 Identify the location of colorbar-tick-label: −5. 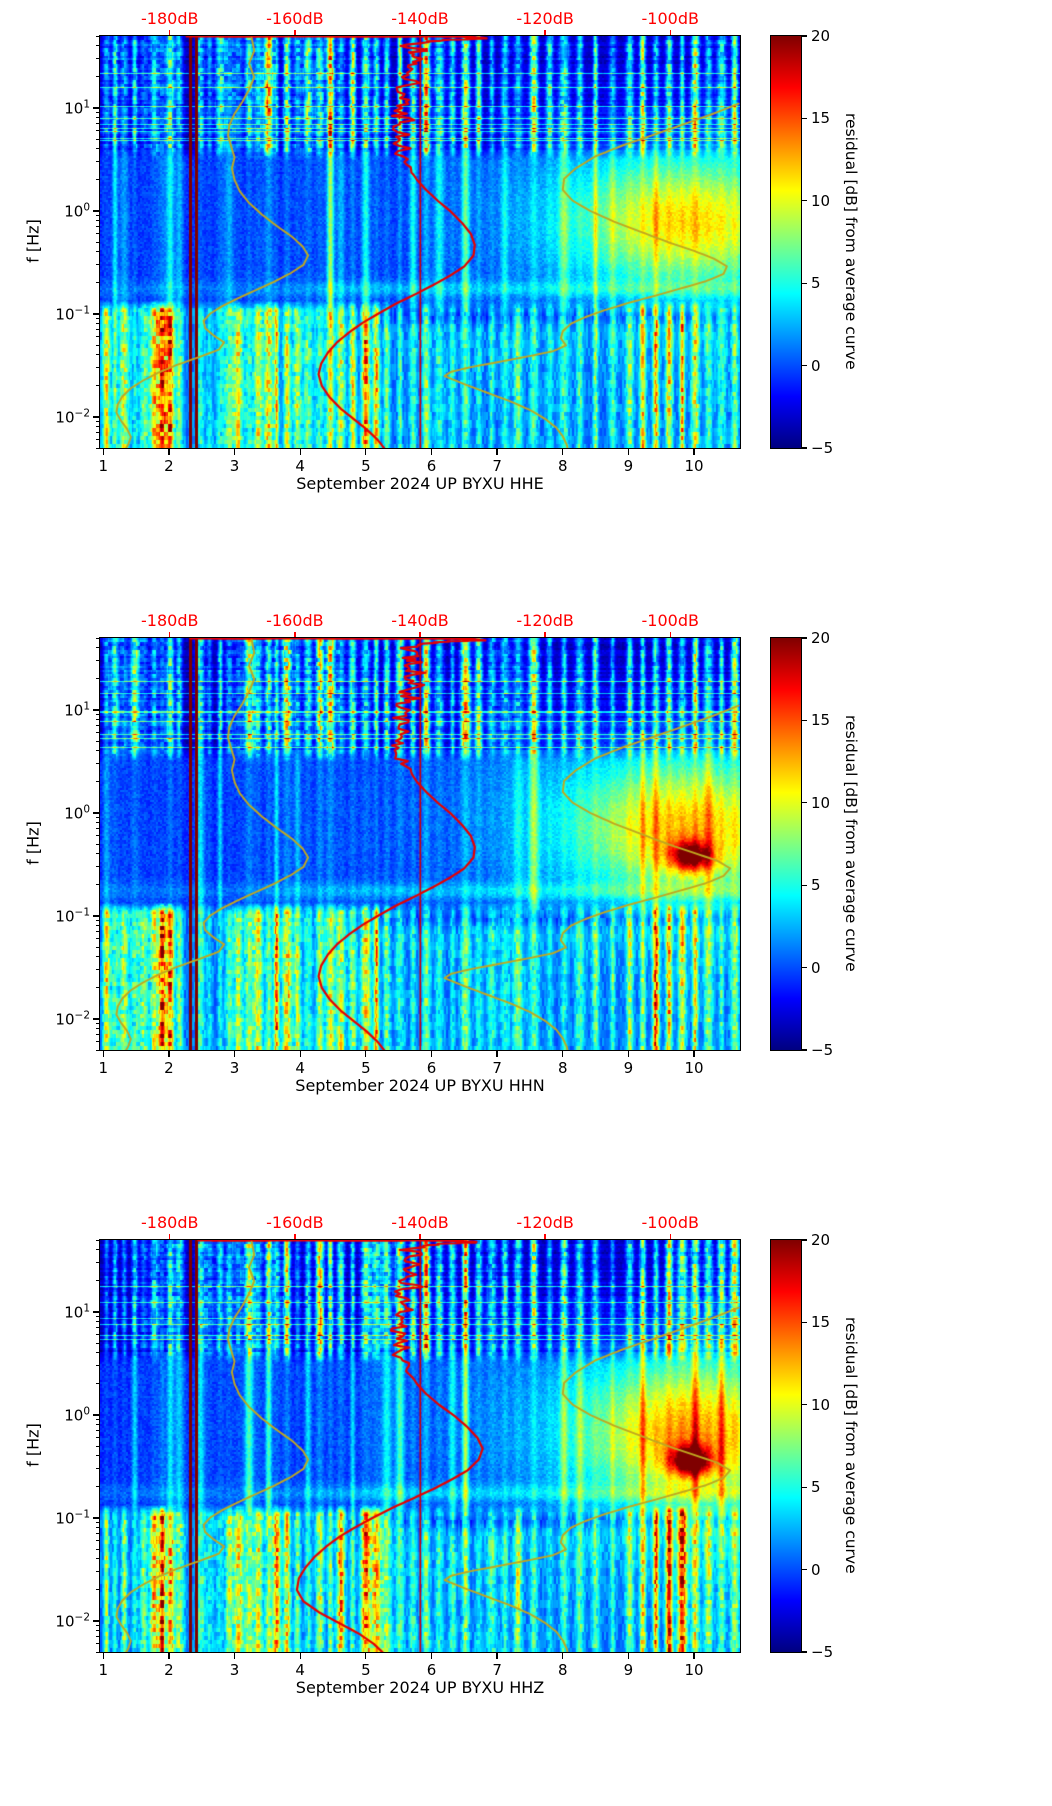
(822, 1050).